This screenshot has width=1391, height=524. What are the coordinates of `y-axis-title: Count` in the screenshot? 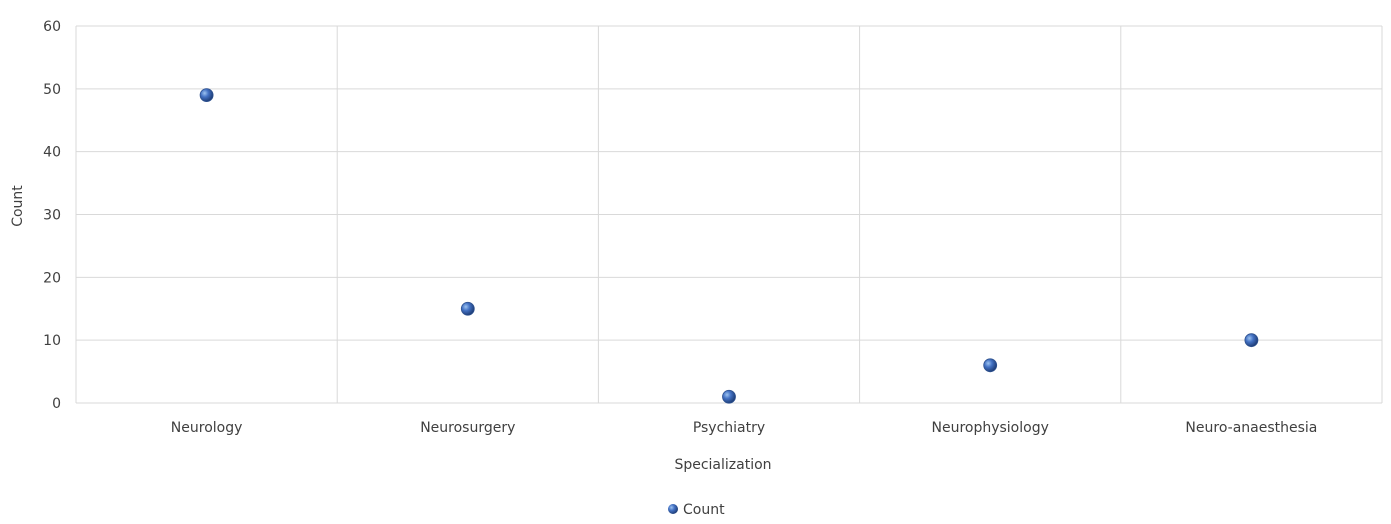 It's located at (18, 206).